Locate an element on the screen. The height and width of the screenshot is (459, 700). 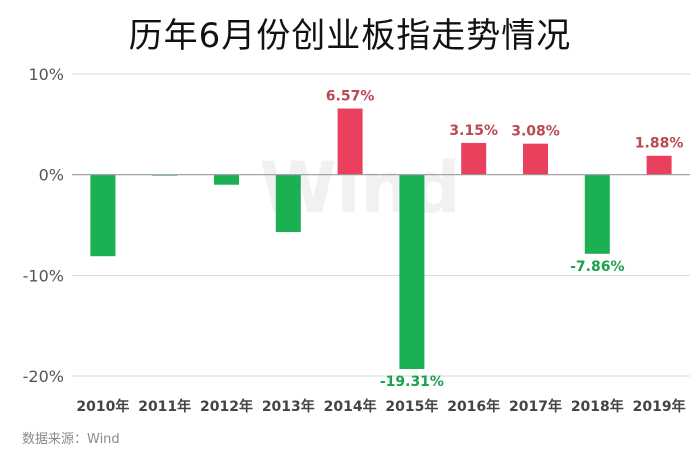
bar-2014年 is located at coordinates (350, 141).